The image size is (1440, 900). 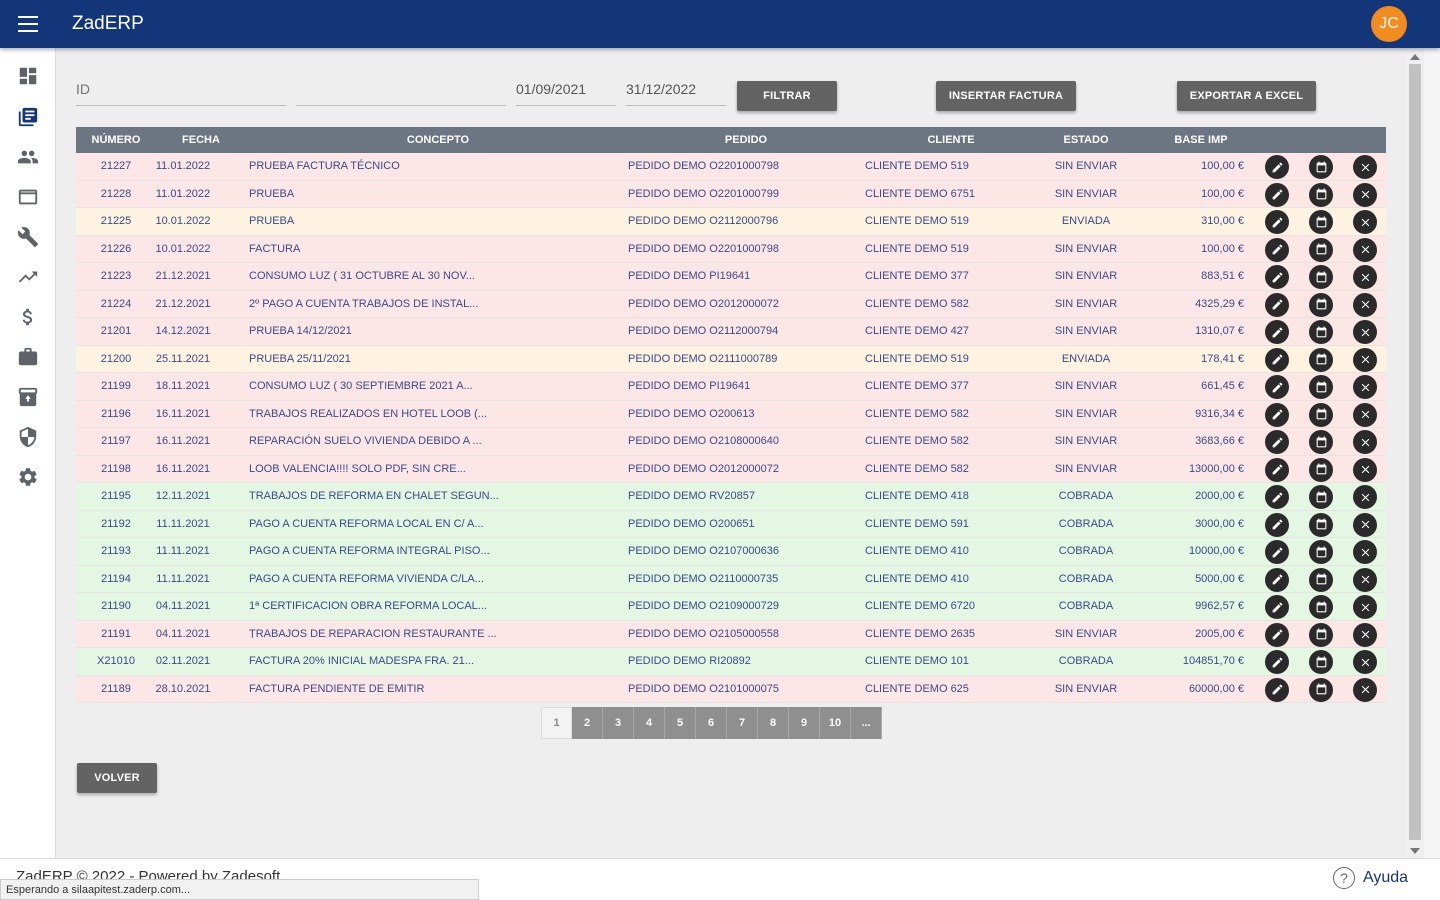 What do you see at coordinates (116, 688) in the screenshot?
I see `cell-numero: 21189` at bounding box center [116, 688].